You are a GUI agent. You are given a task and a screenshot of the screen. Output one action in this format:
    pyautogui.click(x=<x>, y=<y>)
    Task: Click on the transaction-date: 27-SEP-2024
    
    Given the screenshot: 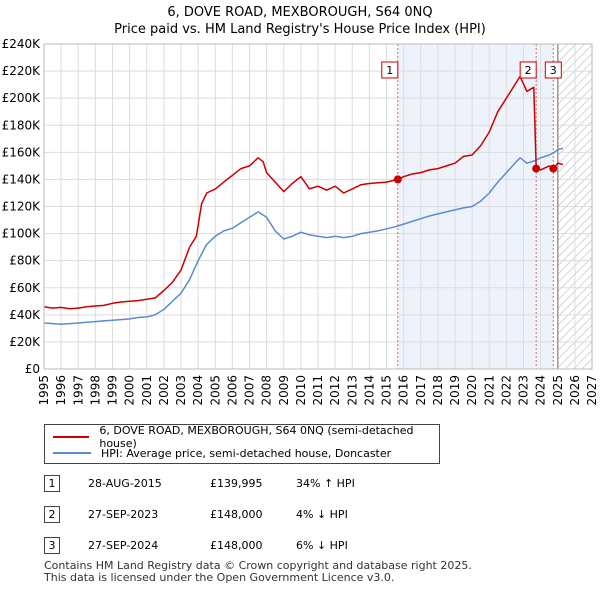 What is the action you would take?
    pyautogui.click(x=123, y=545)
    